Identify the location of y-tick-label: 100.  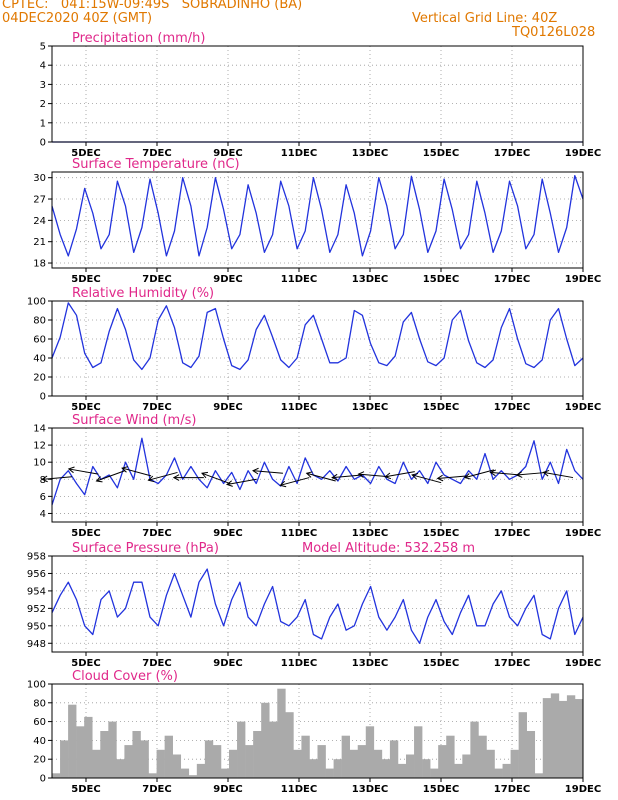
(36, 685).